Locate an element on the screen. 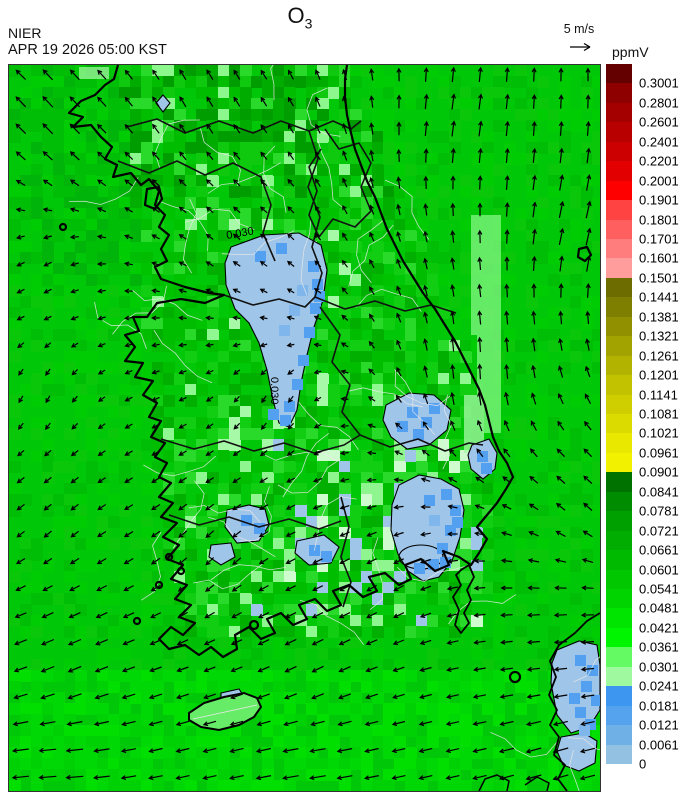 The width and height of the screenshot is (692, 798). colorbar-label: 0.0181 is located at coordinates (659, 706).